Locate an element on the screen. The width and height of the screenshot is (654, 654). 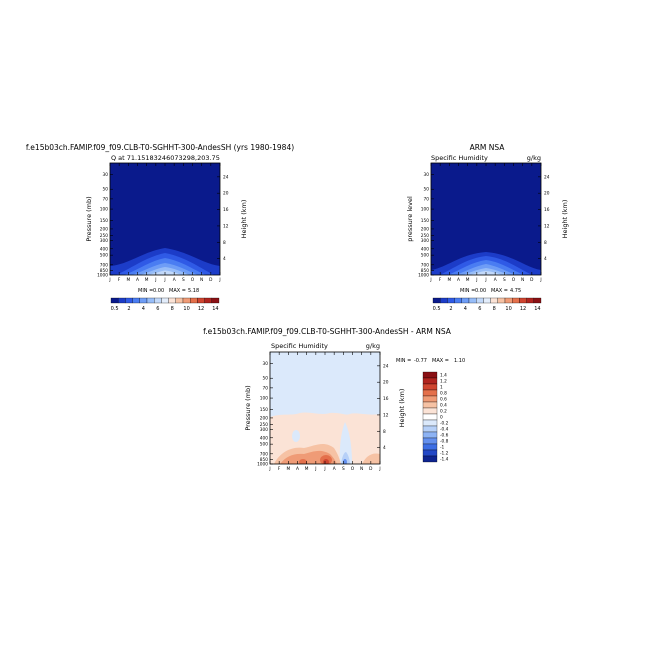
colorbar-label: -1.4 is located at coordinates (444, 460).